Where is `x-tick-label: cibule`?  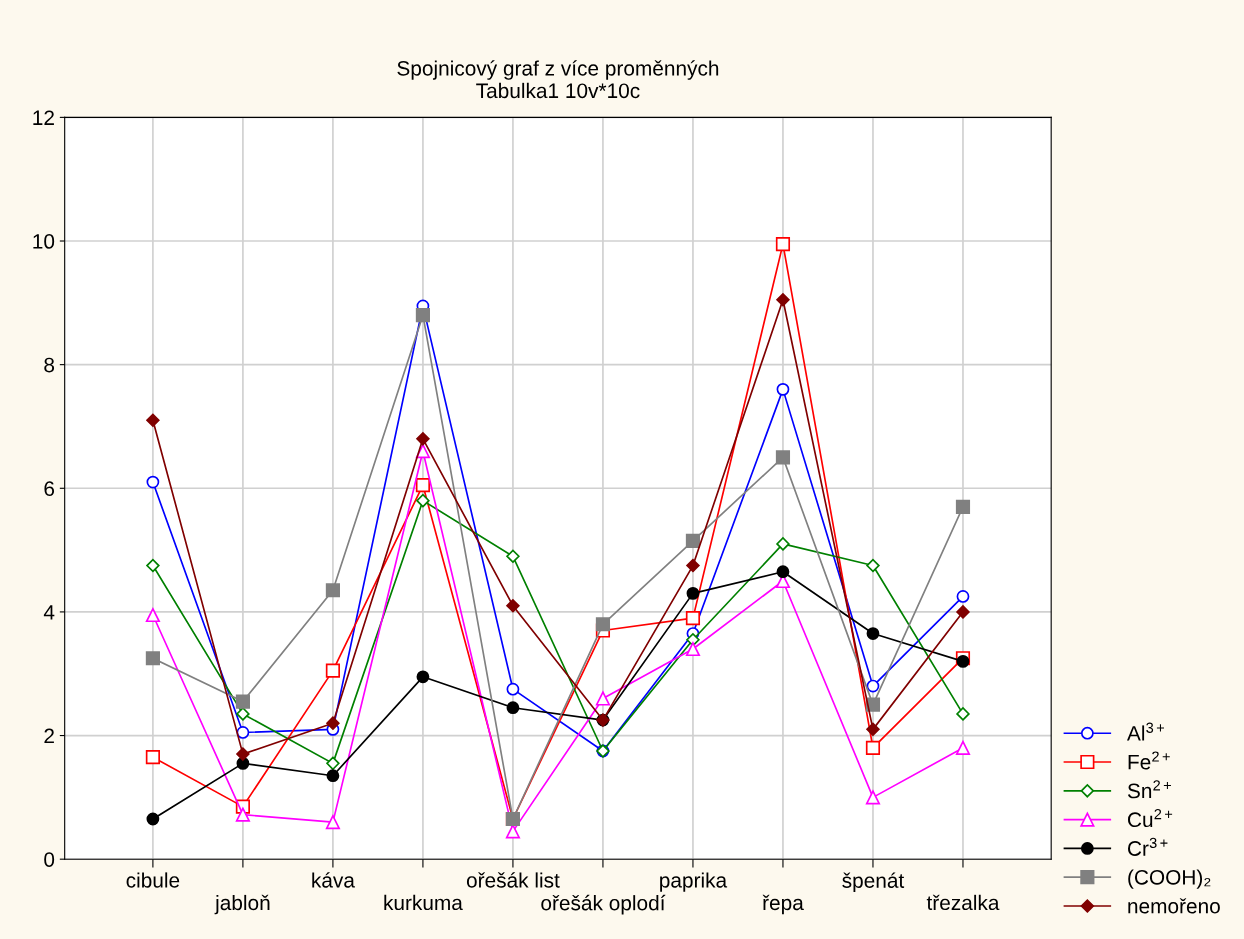
x-tick-label: cibule is located at coordinates (153, 880).